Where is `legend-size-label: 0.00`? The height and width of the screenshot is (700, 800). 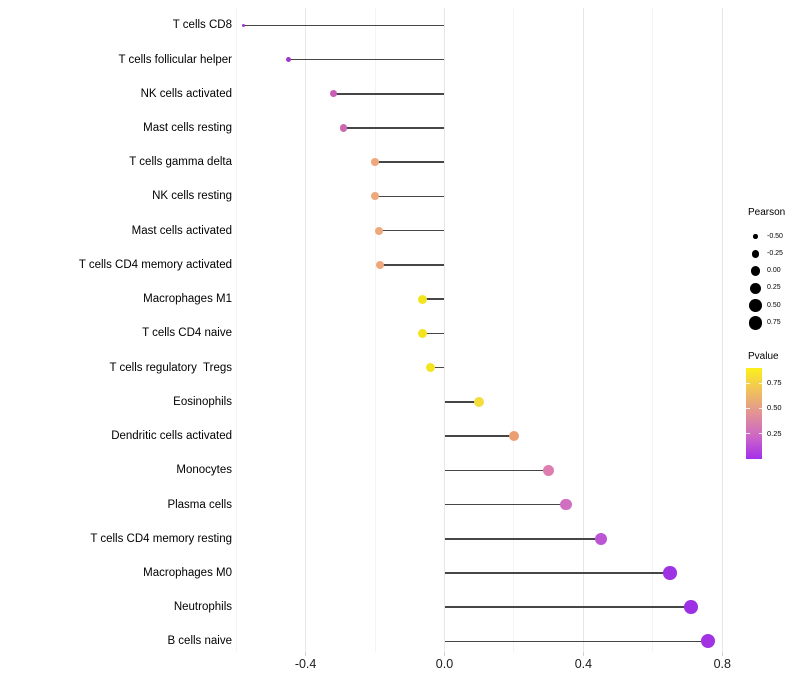 legend-size-label: 0.00 is located at coordinates (774, 271).